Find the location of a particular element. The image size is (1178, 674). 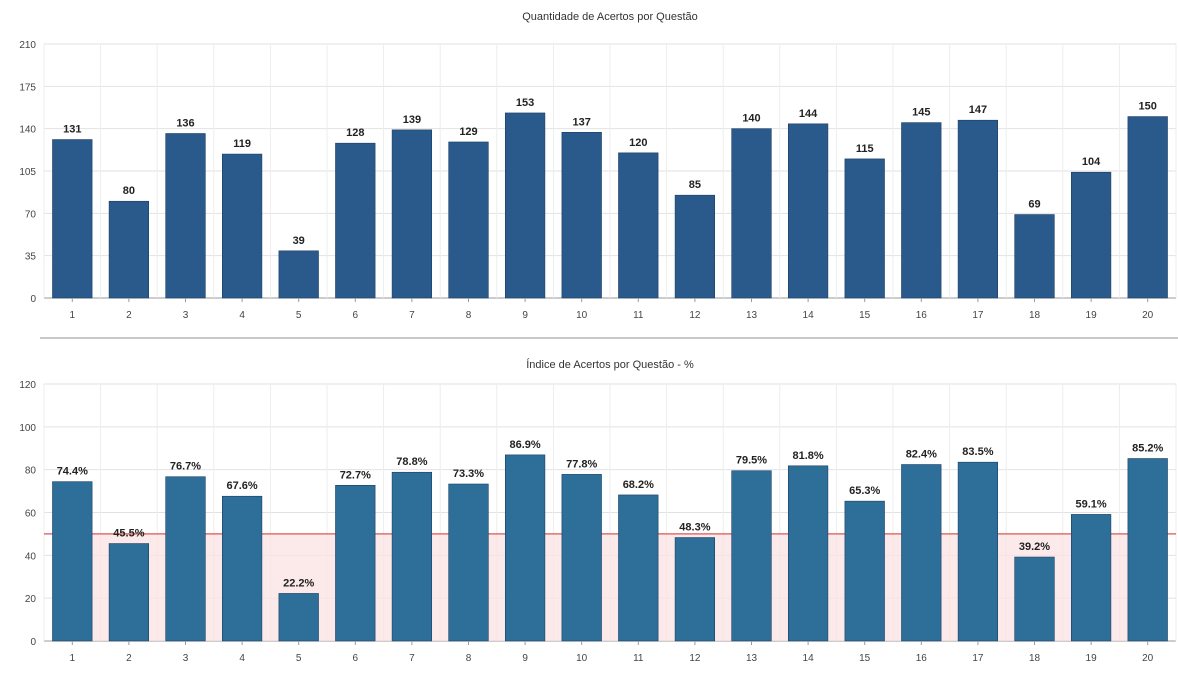

acertos-bar-value-label: 136 is located at coordinates (185, 124).